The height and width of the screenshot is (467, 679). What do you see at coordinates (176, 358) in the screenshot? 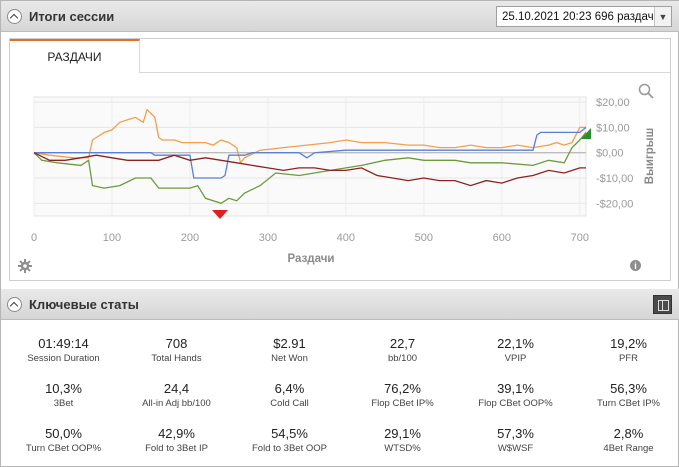
I see `stat-label: Total Hands` at bounding box center [176, 358].